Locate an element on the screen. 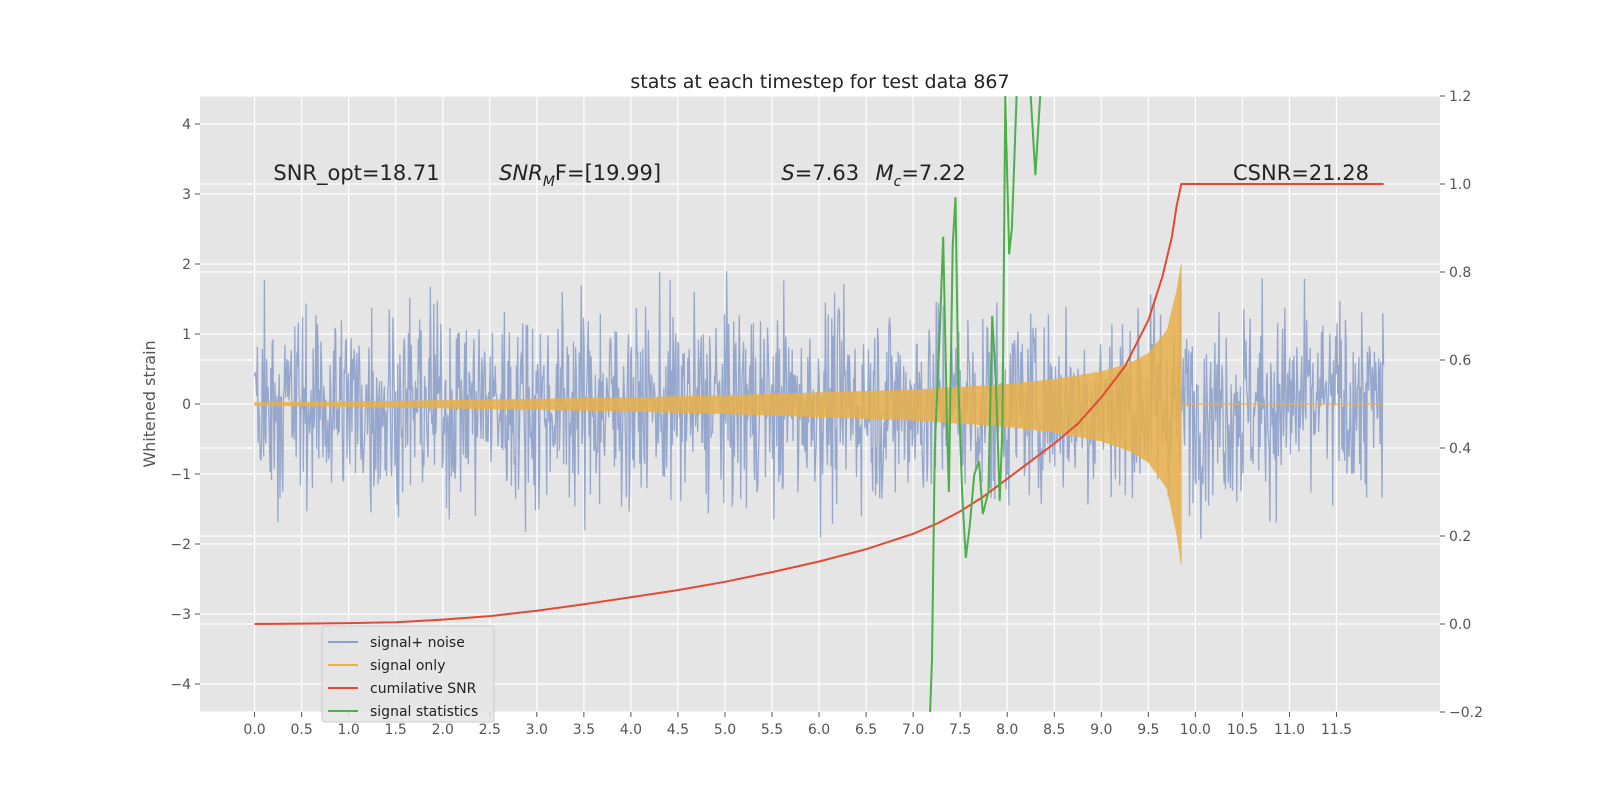  y2-tick-label: −0.2 is located at coordinates (1466, 713).